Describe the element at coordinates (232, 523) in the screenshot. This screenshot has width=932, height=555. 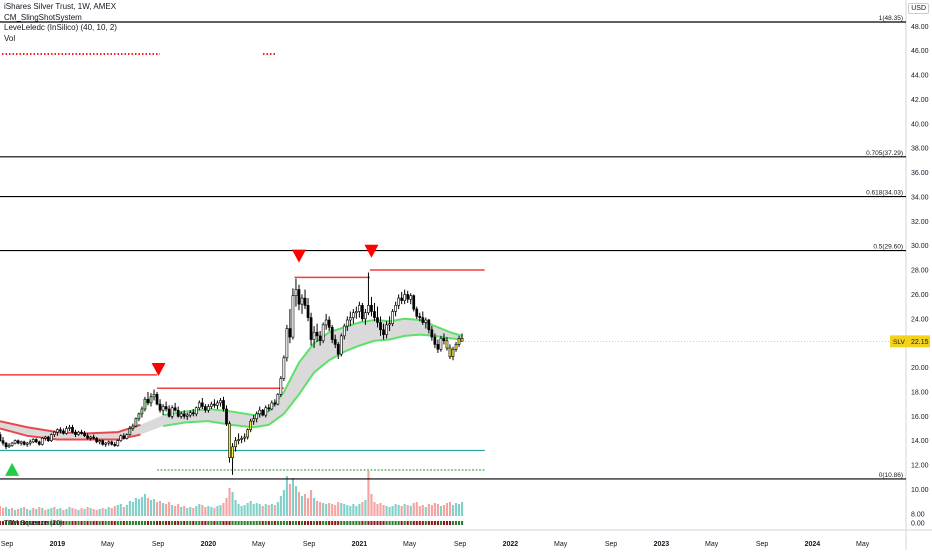
I see `osc-series` at that location.